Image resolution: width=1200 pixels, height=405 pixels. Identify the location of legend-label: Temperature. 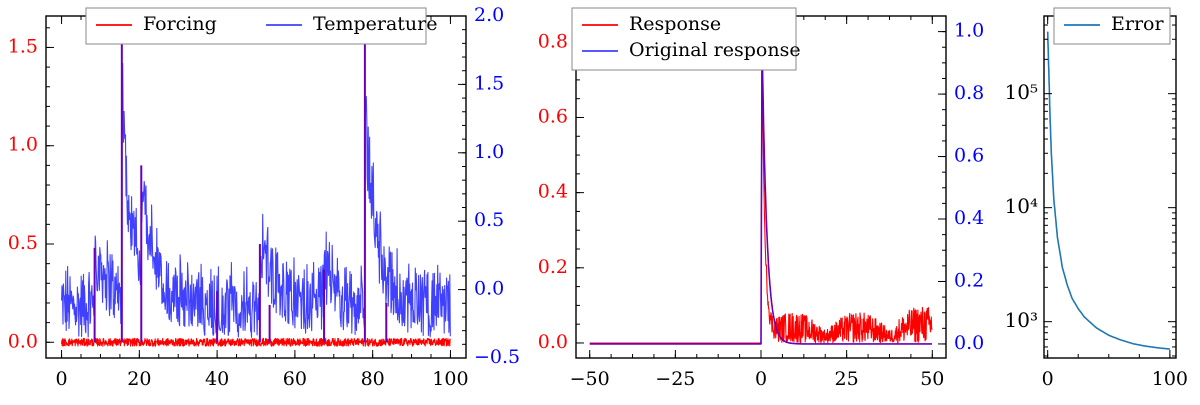
(375, 24).